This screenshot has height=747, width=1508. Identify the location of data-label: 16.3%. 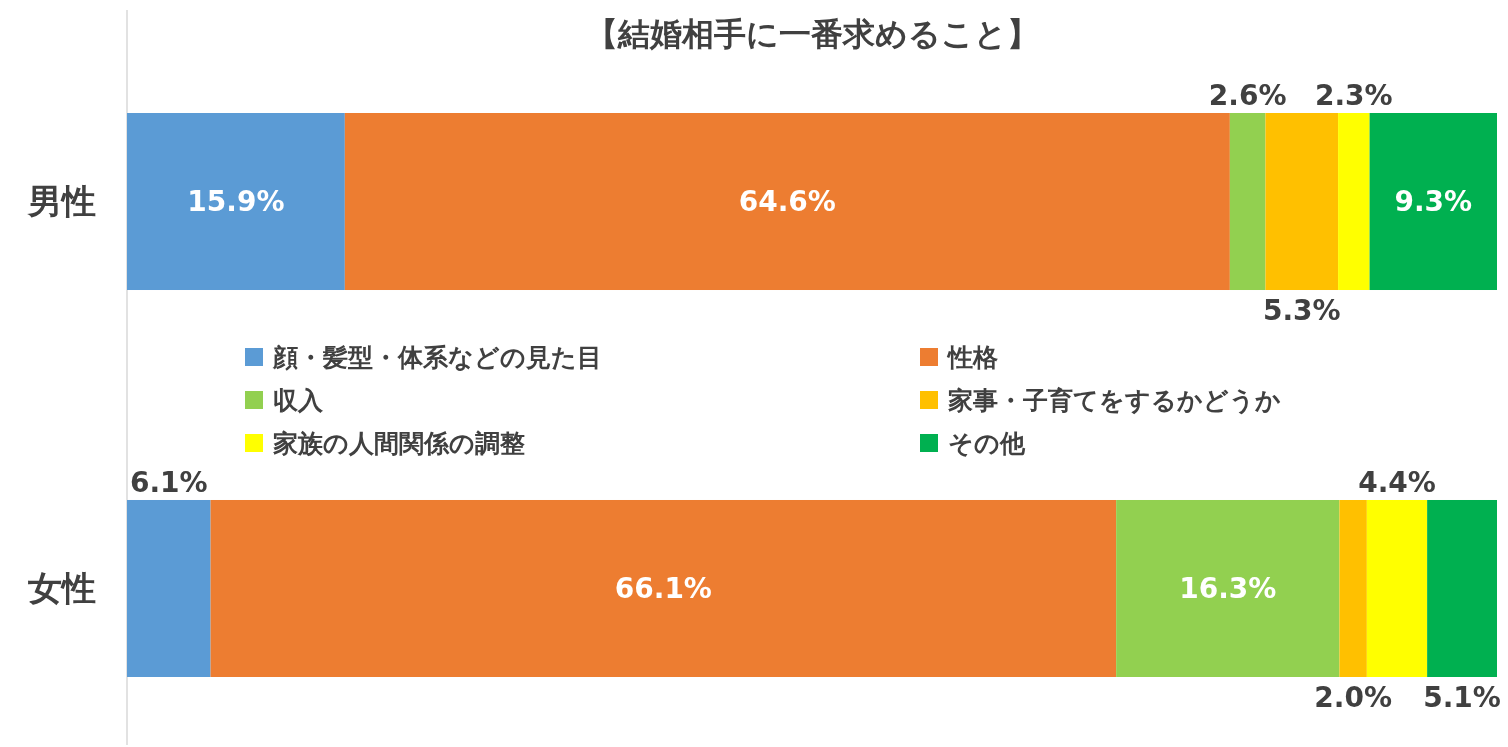
(1228, 589).